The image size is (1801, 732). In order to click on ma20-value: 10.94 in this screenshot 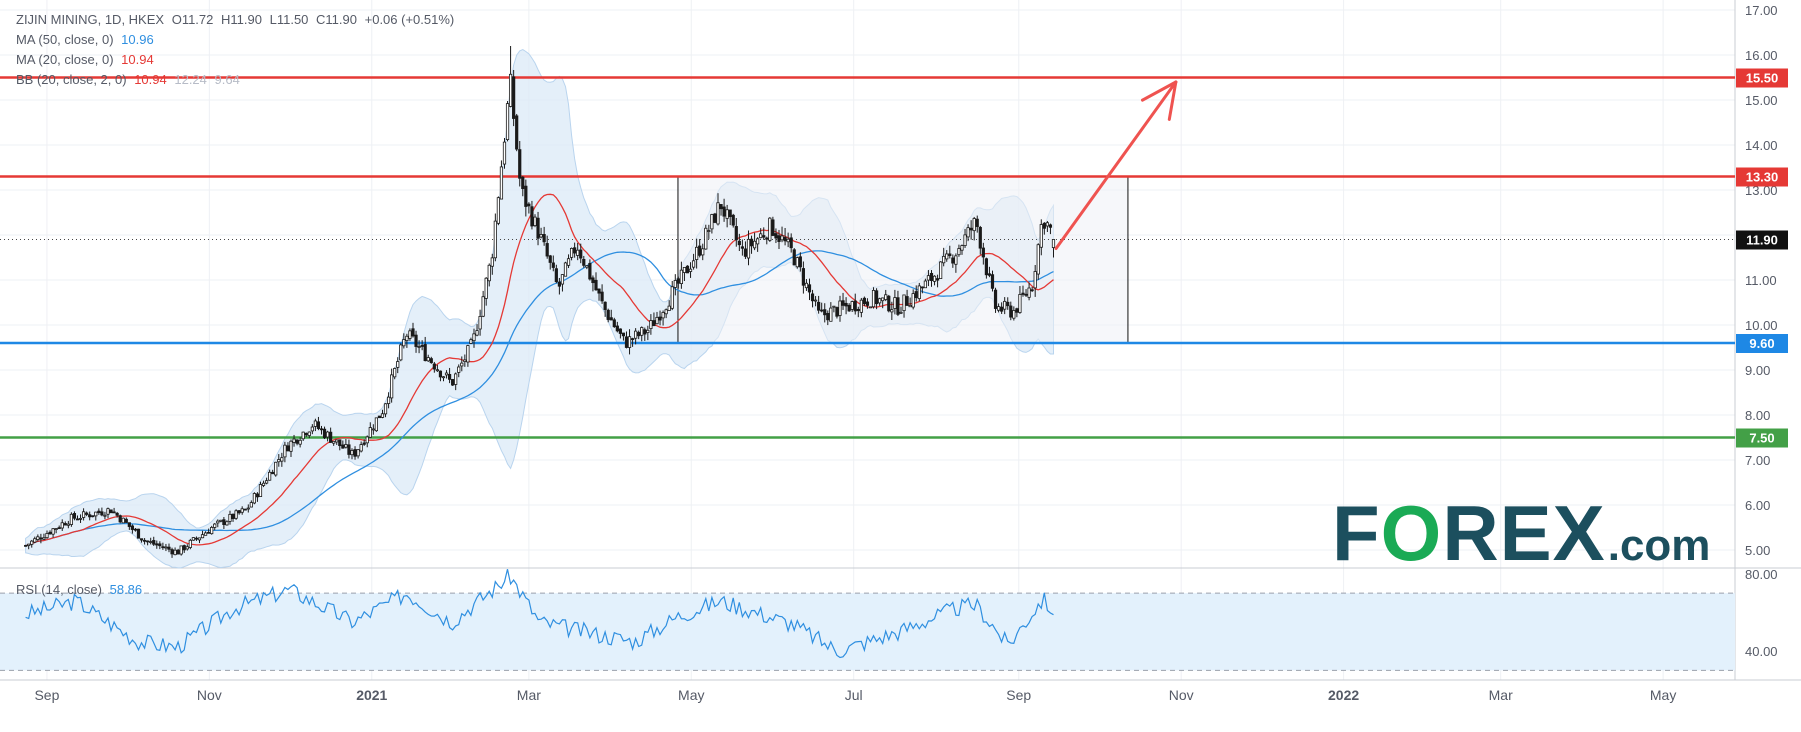, I will do `click(137, 59)`.